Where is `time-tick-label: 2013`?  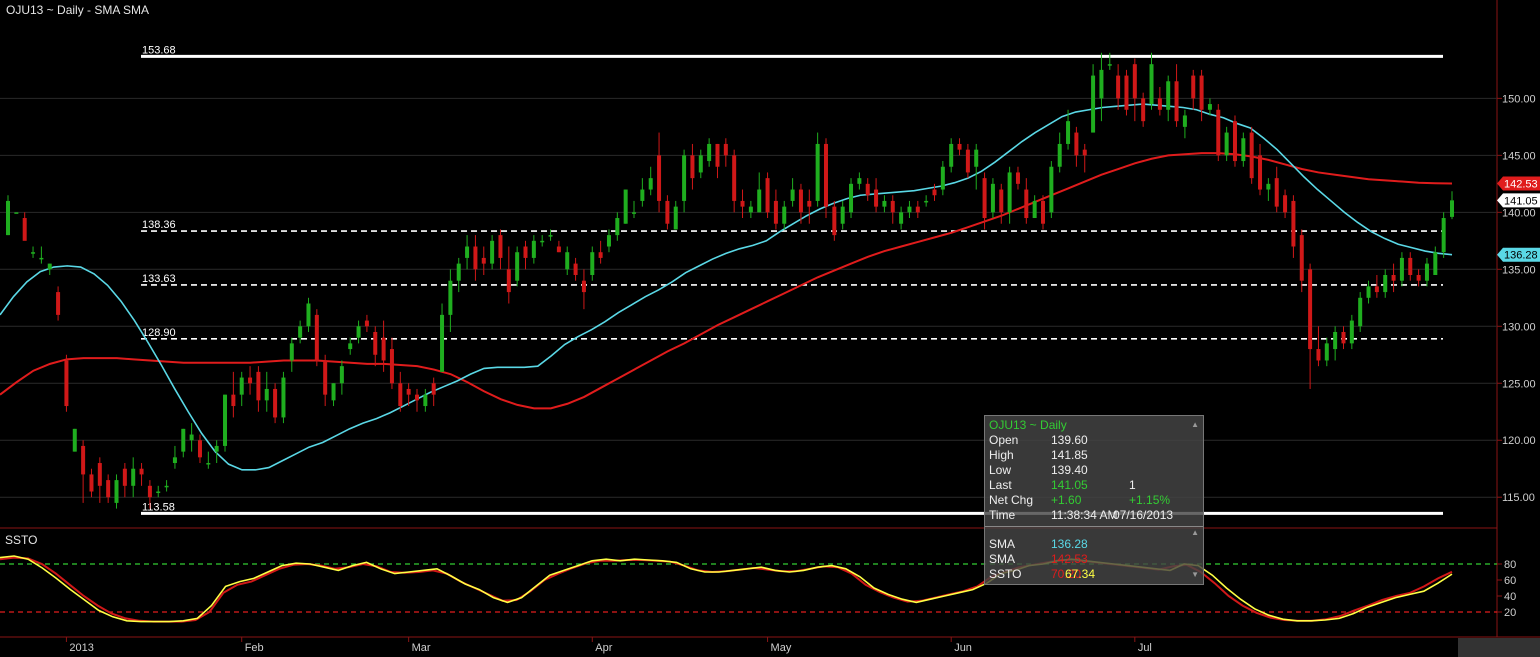
time-tick-label: 2013 is located at coordinates (81, 648).